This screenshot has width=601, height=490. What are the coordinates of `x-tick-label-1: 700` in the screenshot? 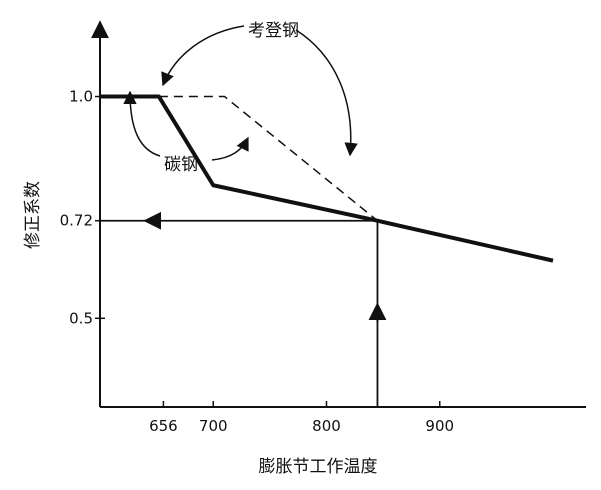 It's located at (213, 426).